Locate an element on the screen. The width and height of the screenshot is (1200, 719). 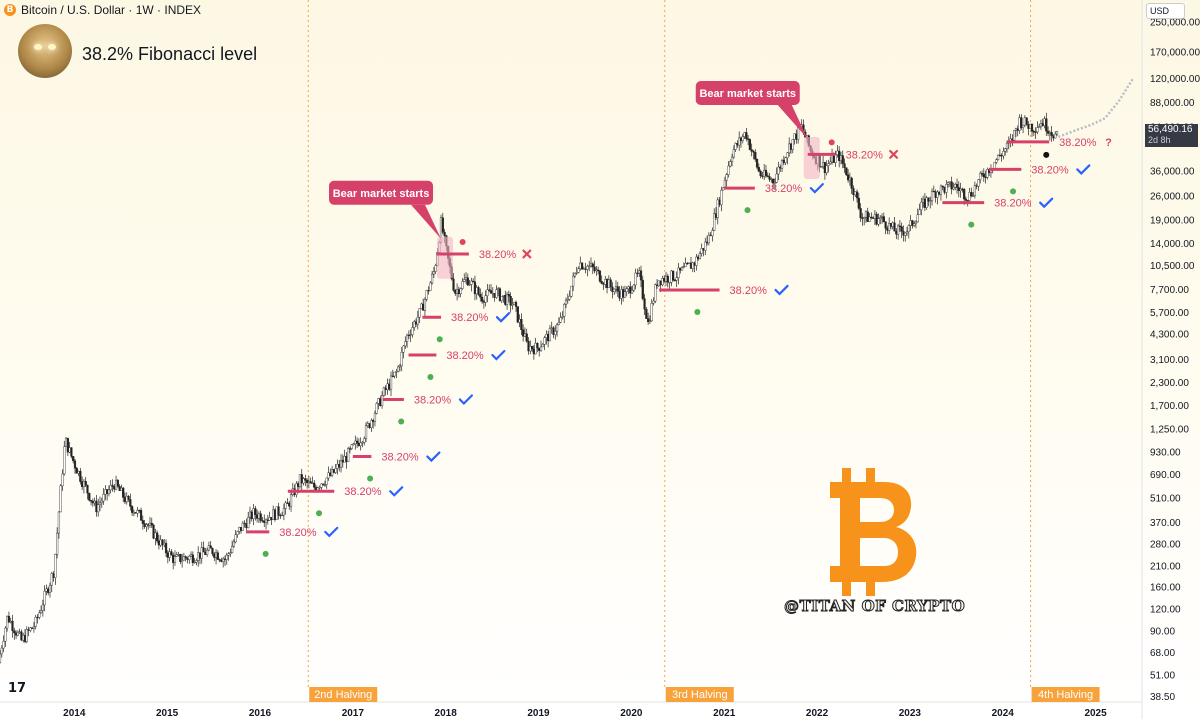
year-tick-label: 2017 is located at coordinates (353, 713).